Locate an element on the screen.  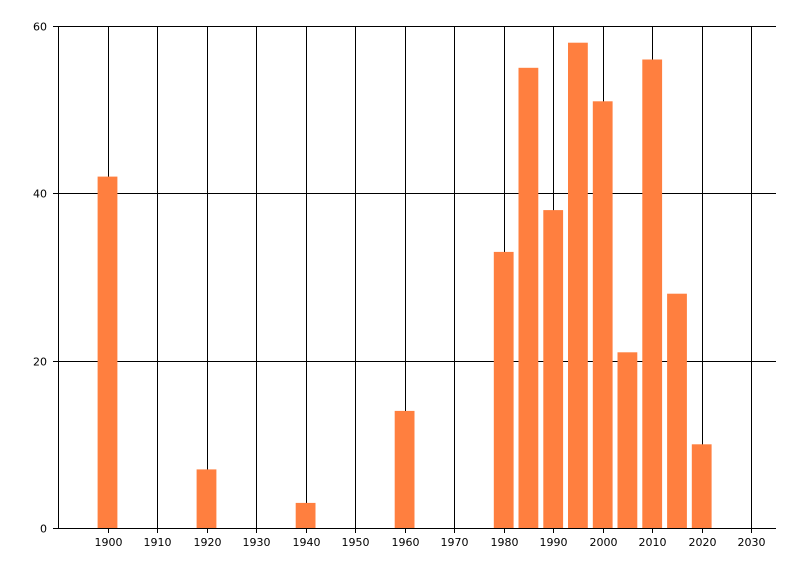
bar-2020 is located at coordinates (701, 486).